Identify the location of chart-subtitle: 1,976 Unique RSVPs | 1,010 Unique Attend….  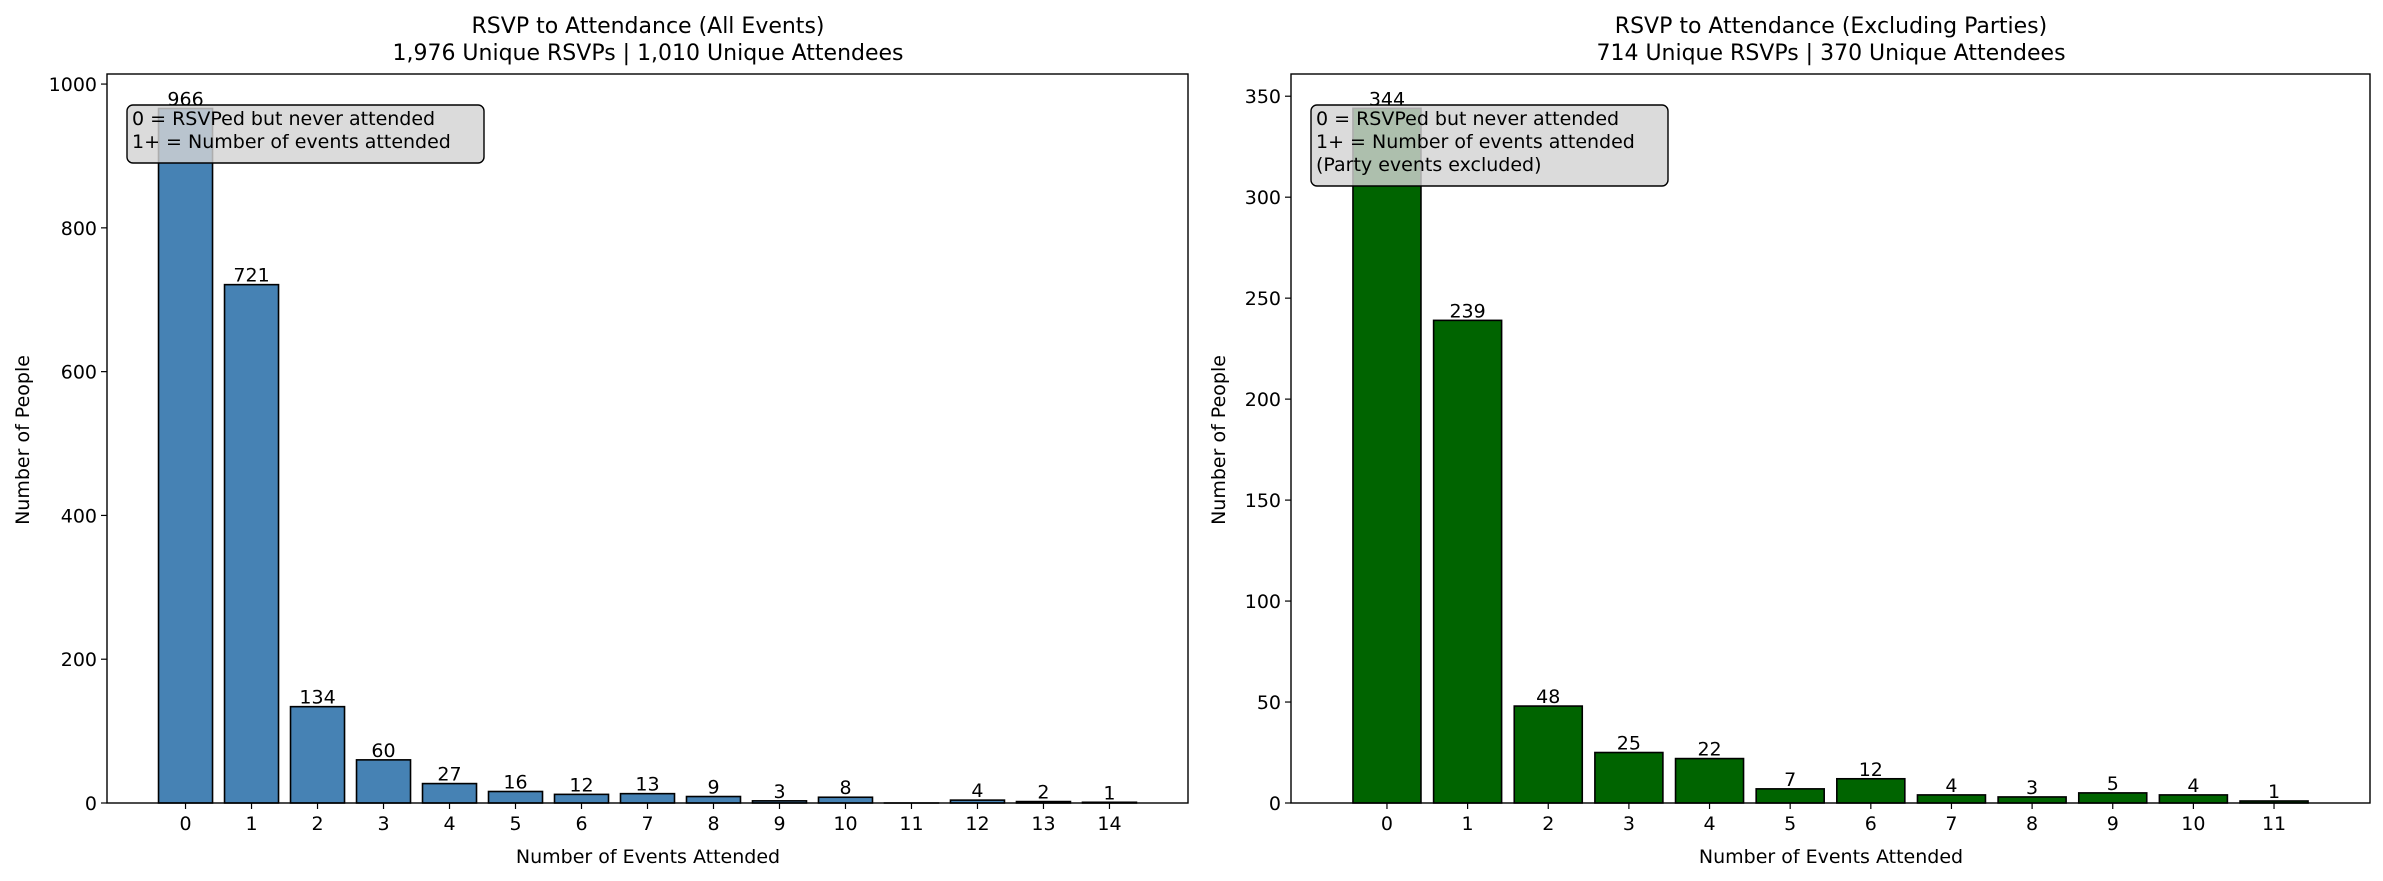
(647, 53).